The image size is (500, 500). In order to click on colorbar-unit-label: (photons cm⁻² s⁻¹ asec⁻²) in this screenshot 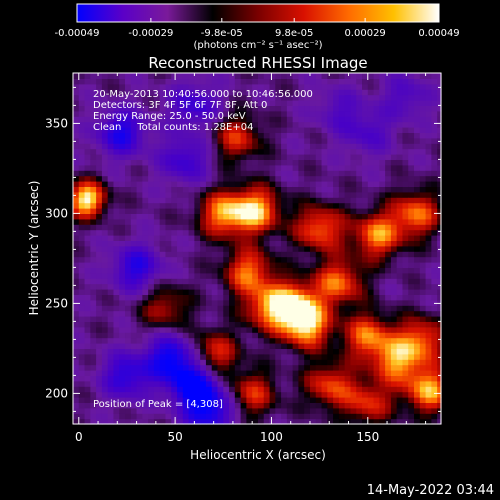, I will do `click(257, 45)`.